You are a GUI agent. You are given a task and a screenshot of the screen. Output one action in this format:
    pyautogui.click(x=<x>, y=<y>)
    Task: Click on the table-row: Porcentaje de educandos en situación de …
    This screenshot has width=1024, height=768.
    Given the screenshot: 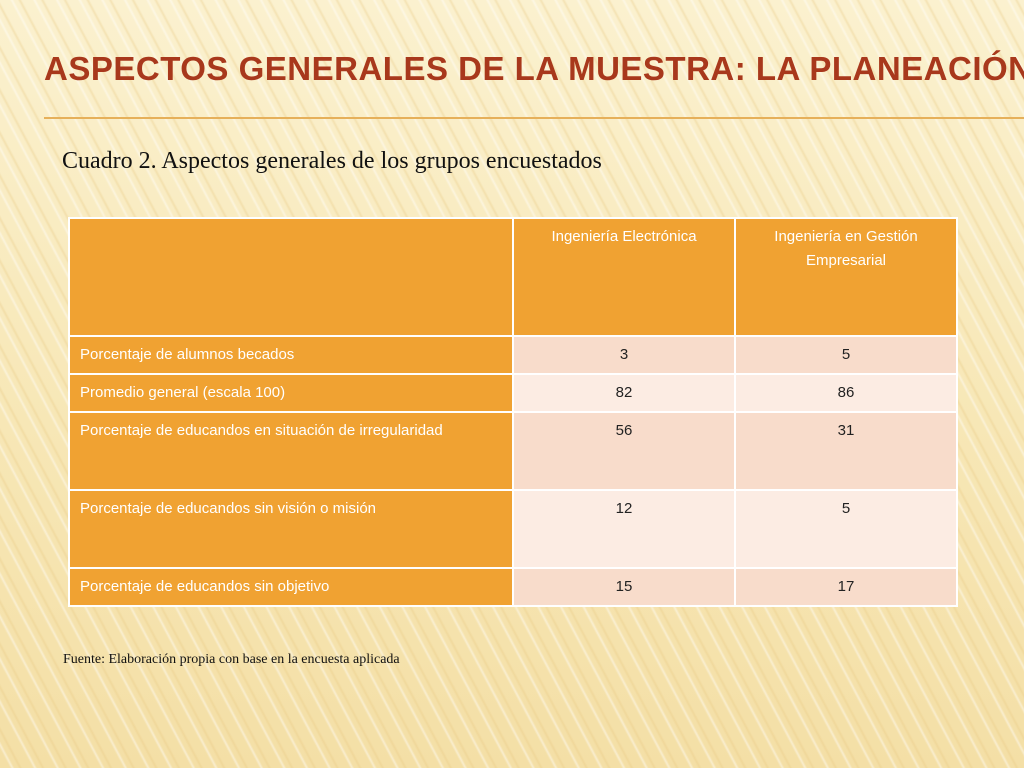 What is the action you would take?
    pyautogui.click(x=513, y=451)
    